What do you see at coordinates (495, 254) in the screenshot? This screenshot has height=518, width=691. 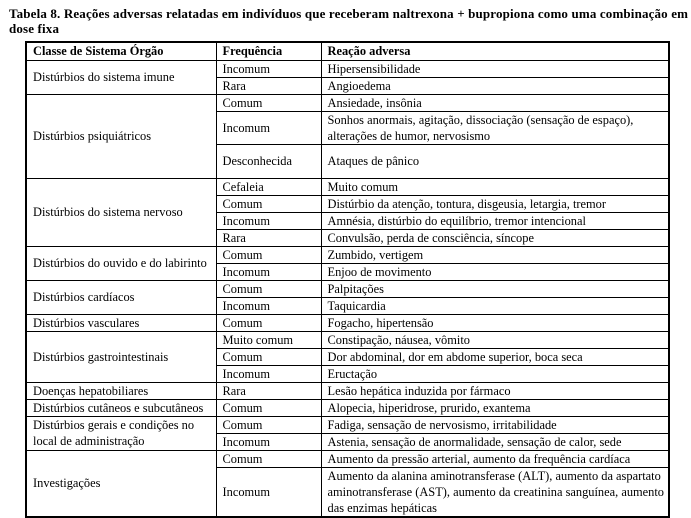 I see `reaction-cell: Zumbido, vertigem` at bounding box center [495, 254].